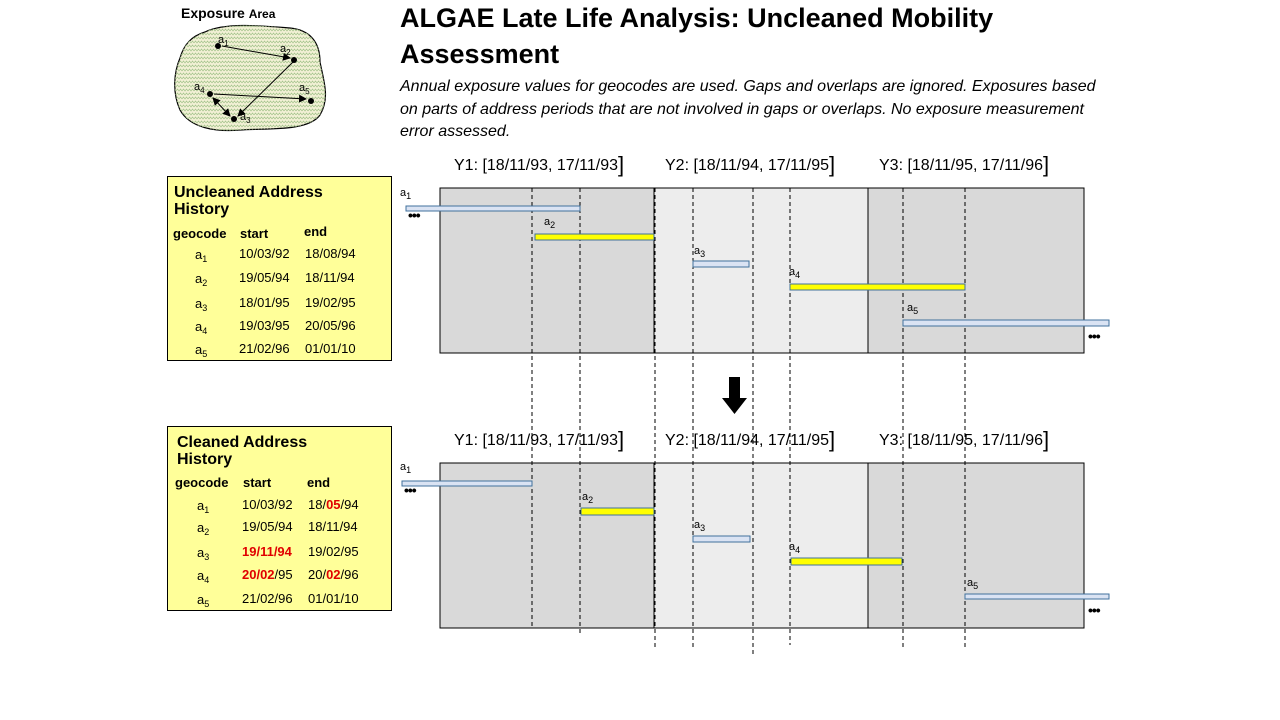 Image resolution: width=1280 pixels, height=720 pixels. Describe the element at coordinates (202, 209) in the screenshot. I see `uncleaned-title-line2: History` at that location.